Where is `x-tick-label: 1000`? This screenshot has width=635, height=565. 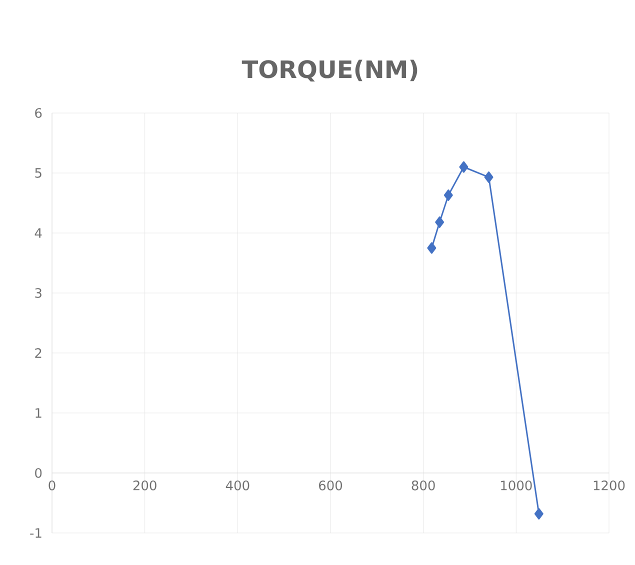 x-tick-label: 1000 is located at coordinates (516, 485).